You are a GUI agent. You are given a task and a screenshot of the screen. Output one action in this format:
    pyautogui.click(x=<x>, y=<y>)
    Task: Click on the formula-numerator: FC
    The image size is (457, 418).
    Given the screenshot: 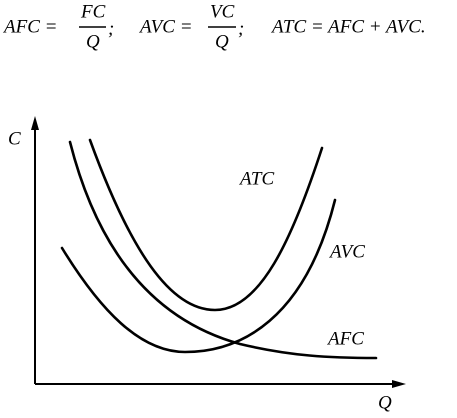 What is the action you would take?
    pyautogui.click(x=93, y=11)
    